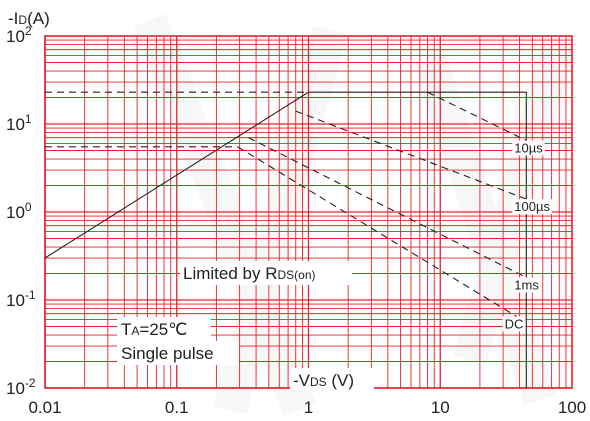 This screenshot has height=421, width=590. I want to click on series-10s, so click(477, 116).